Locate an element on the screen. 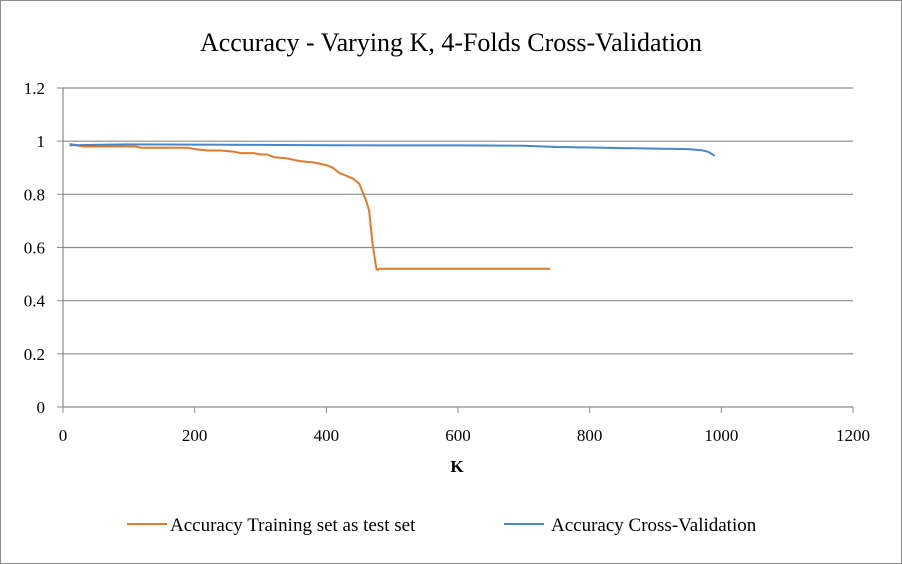 This screenshot has height=564, width=902. x-tick-label: 400 is located at coordinates (327, 435).